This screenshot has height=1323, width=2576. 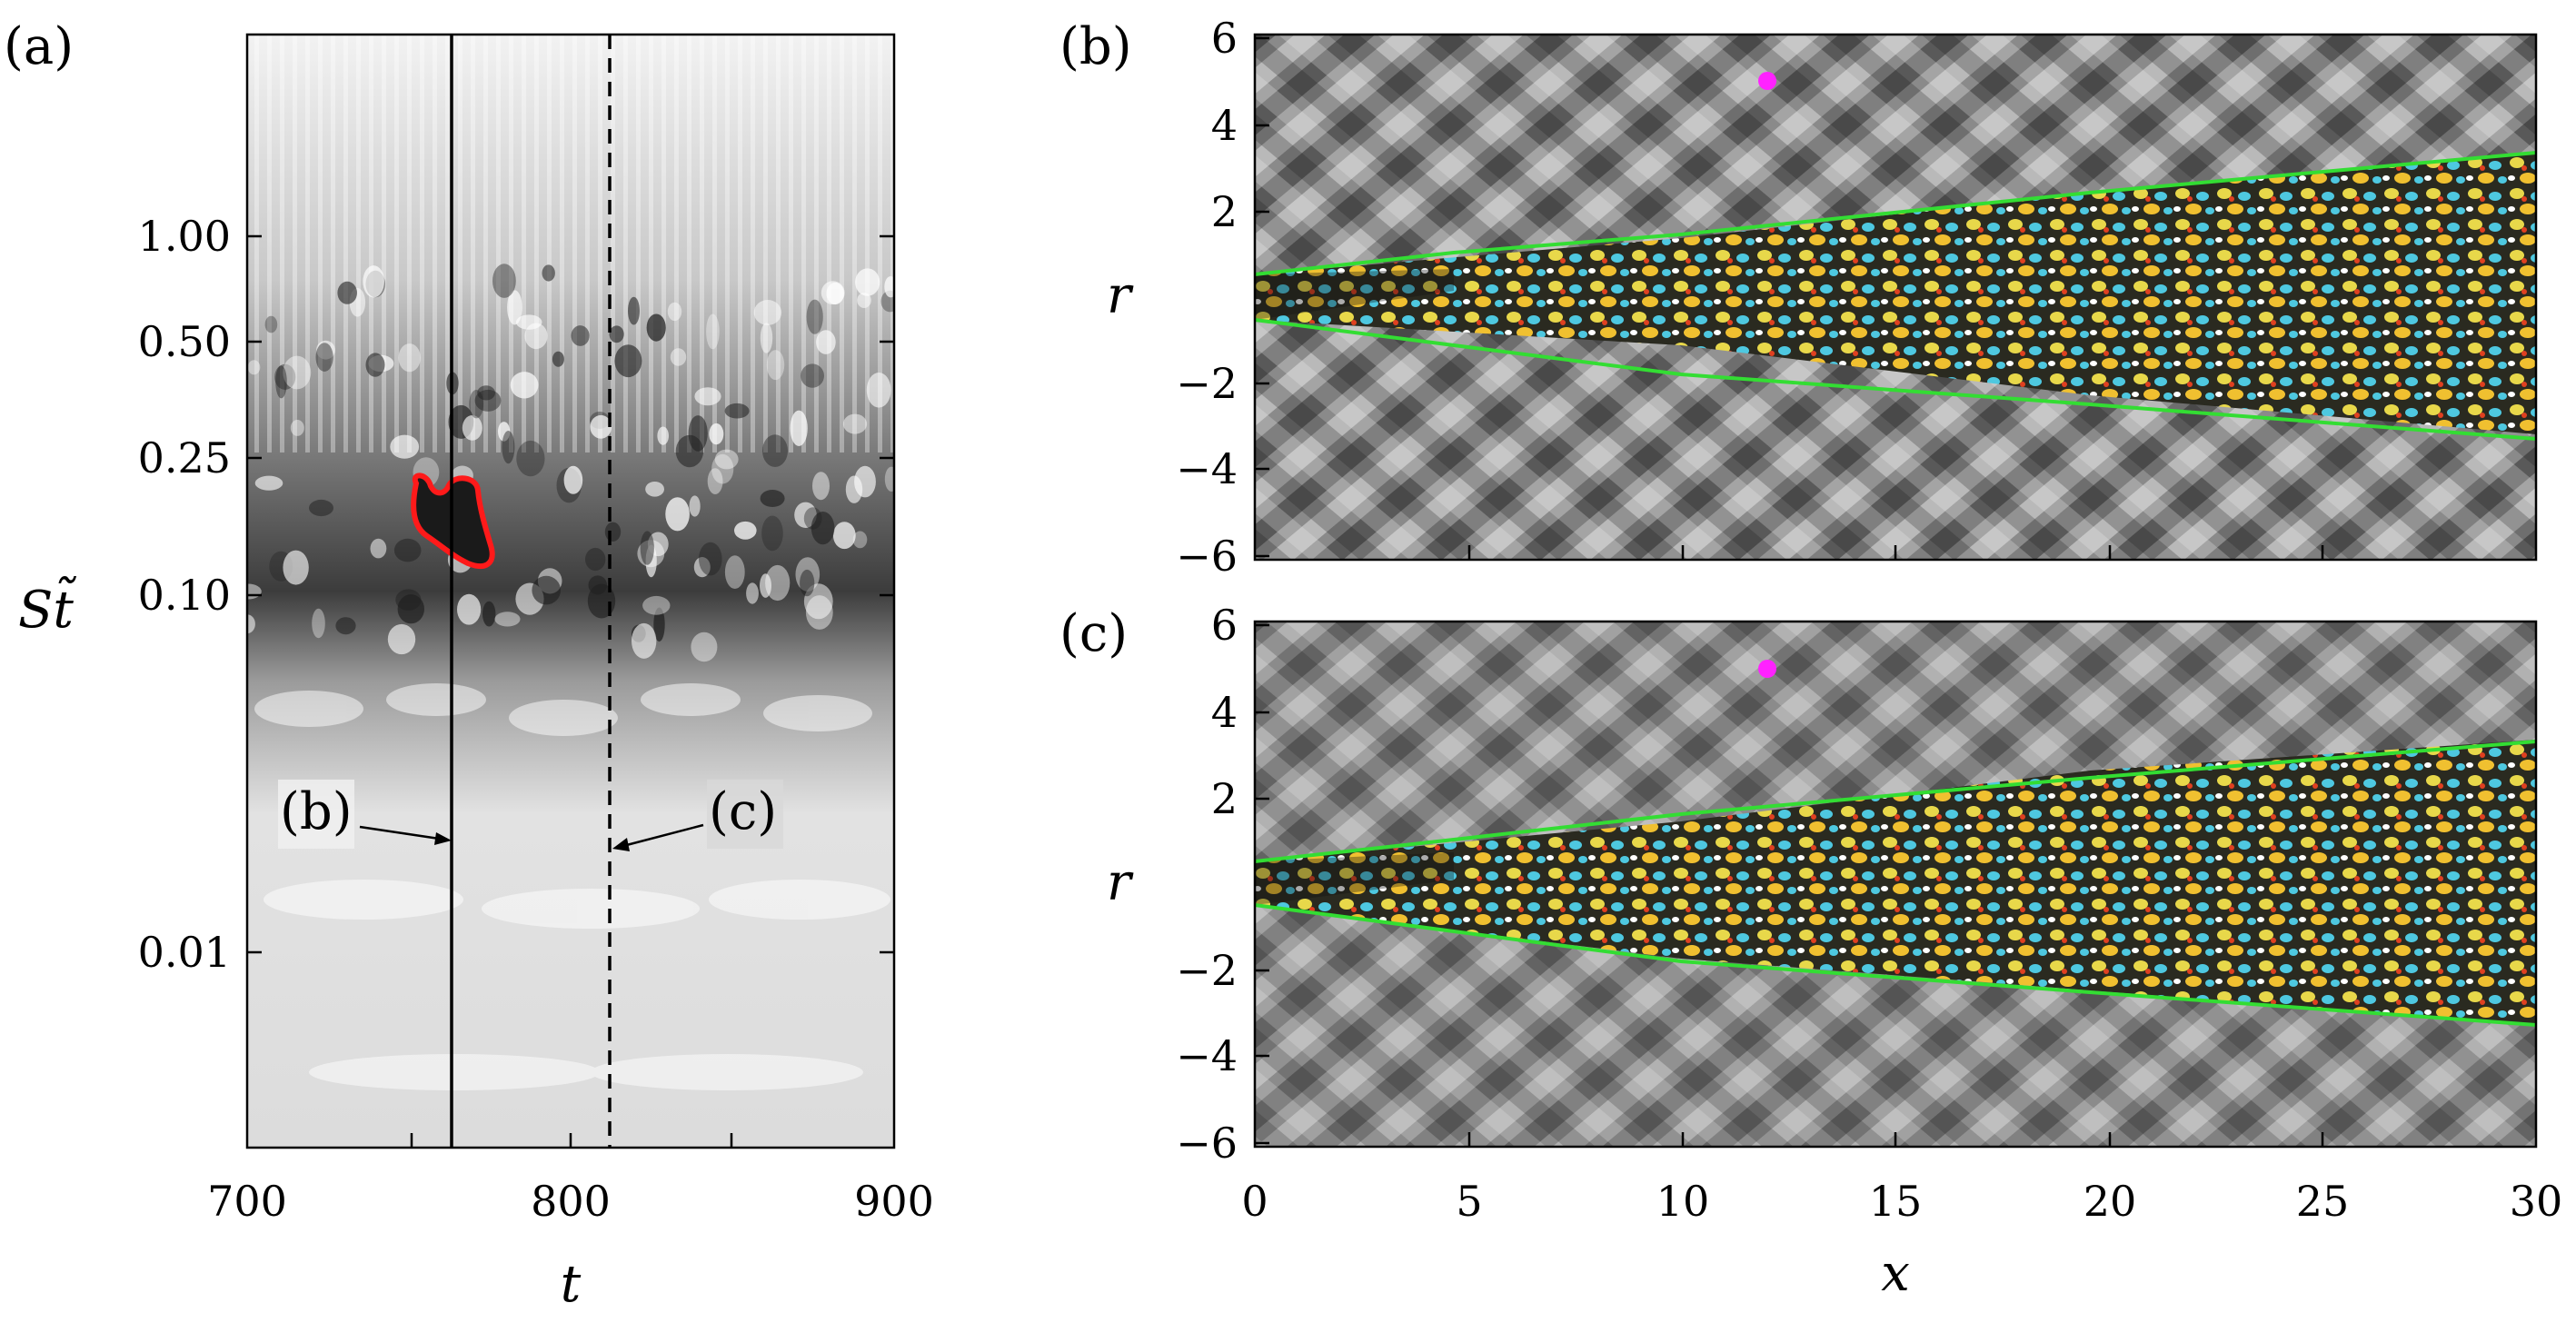 What do you see at coordinates (1767, 81) in the screenshot?
I see `b-probe-point` at bounding box center [1767, 81].